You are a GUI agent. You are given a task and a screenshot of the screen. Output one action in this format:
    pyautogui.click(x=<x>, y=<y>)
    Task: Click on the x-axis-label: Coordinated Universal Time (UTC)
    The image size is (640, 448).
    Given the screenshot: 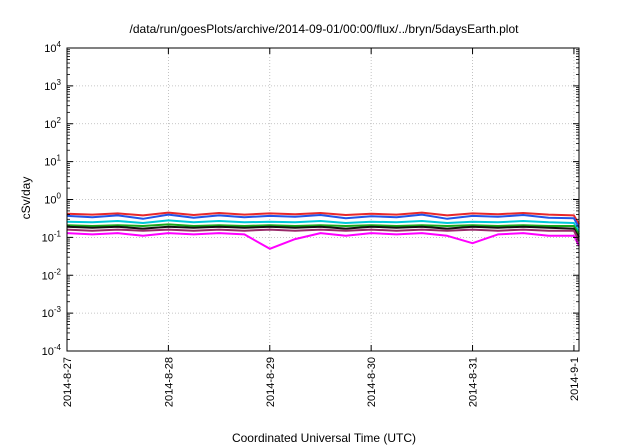 What is the action you would take?
    pyautogui.click(x=324, y=438)
    